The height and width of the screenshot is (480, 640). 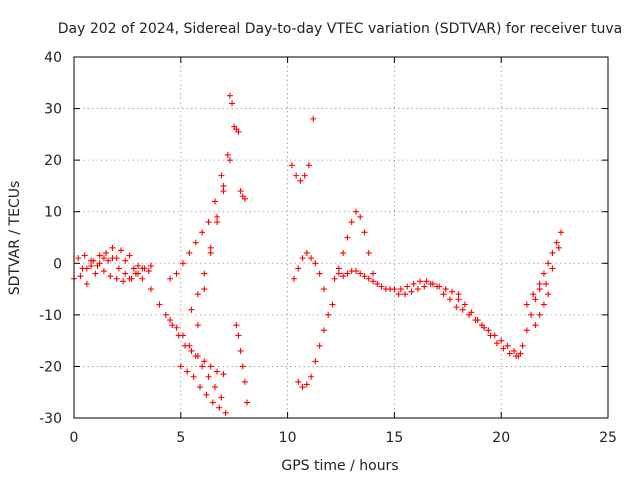 I want to click on y-tick-label: 40, so click(x=53, y=58).